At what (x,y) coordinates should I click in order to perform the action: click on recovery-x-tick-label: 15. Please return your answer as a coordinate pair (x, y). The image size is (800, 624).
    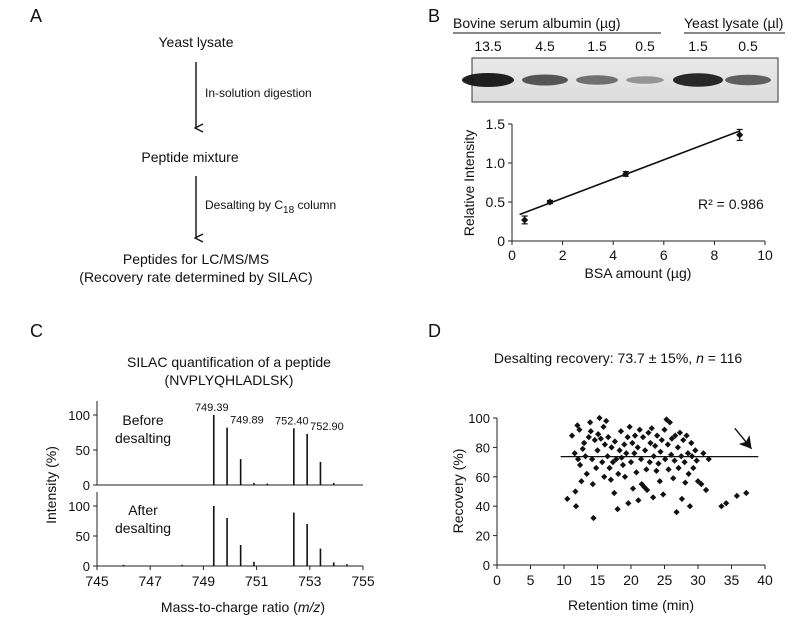
    Looking at the image, I should click on (598, 580).